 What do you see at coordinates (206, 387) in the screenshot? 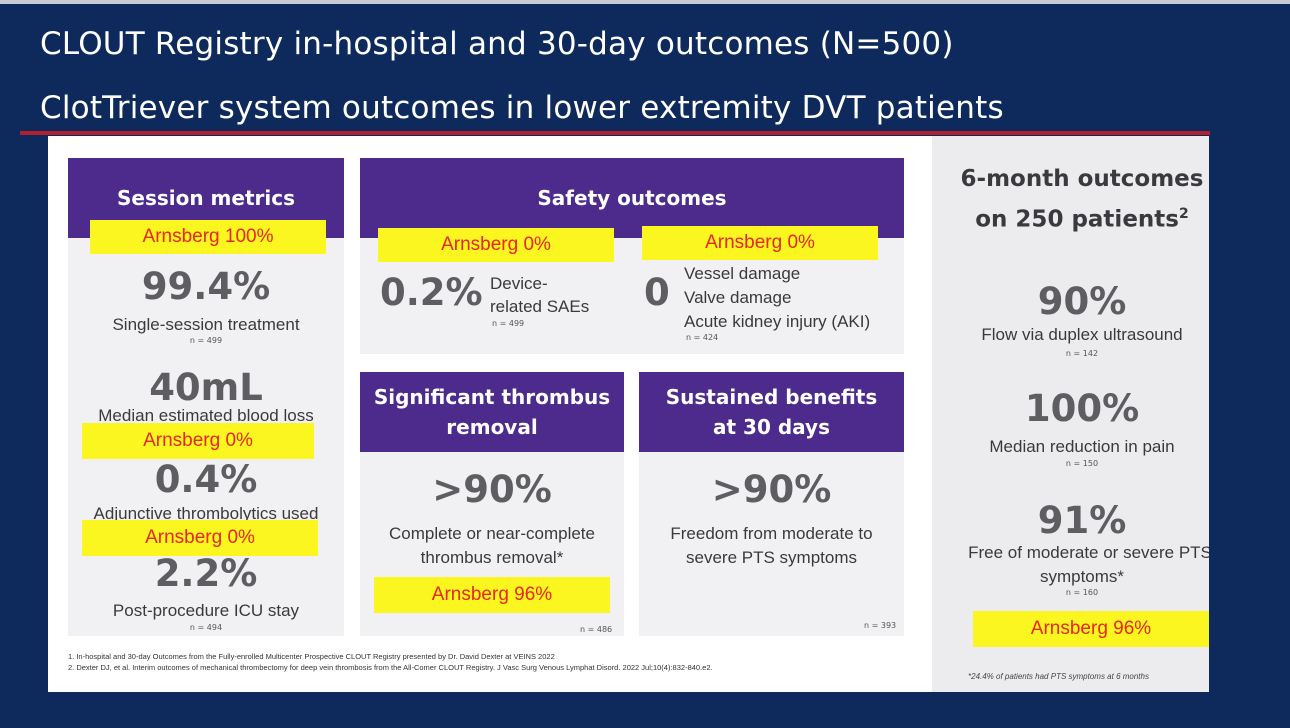
I see `blood-loss-value: 40mL` at bounding box center [206, 387].